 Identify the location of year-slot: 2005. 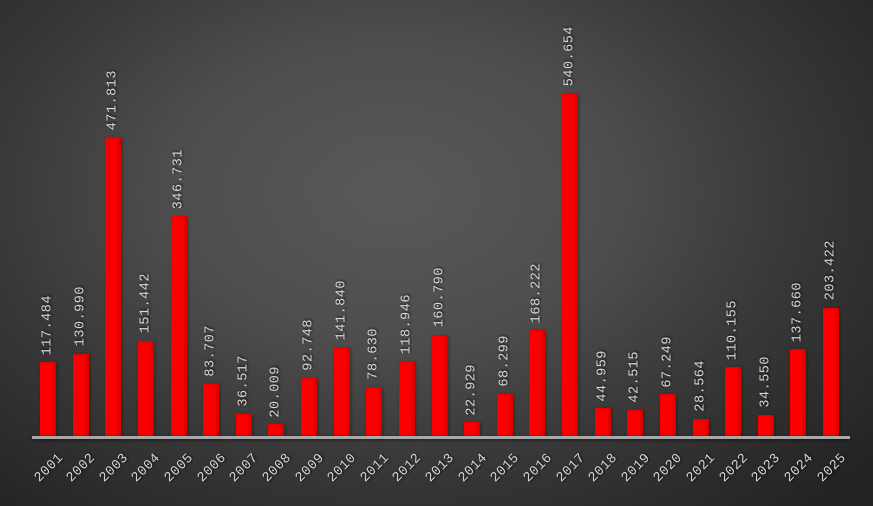
(179, 472).